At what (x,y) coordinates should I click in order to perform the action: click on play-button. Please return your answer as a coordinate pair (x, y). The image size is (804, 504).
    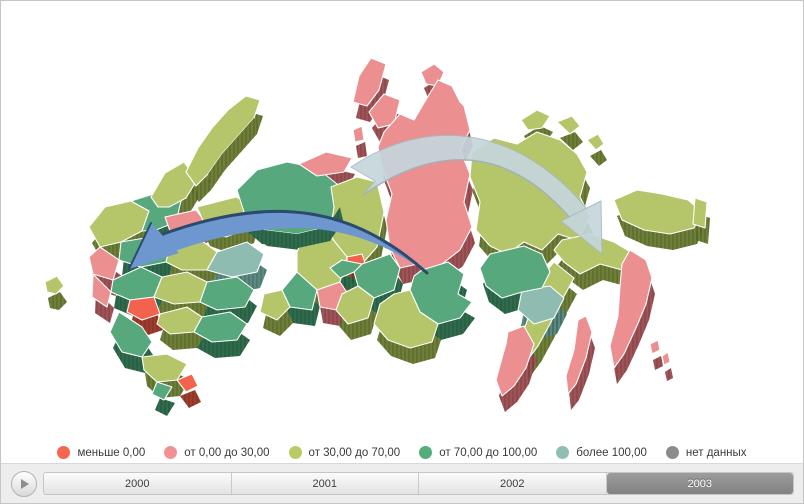
    Looking at the image, I should click on (24, 483).